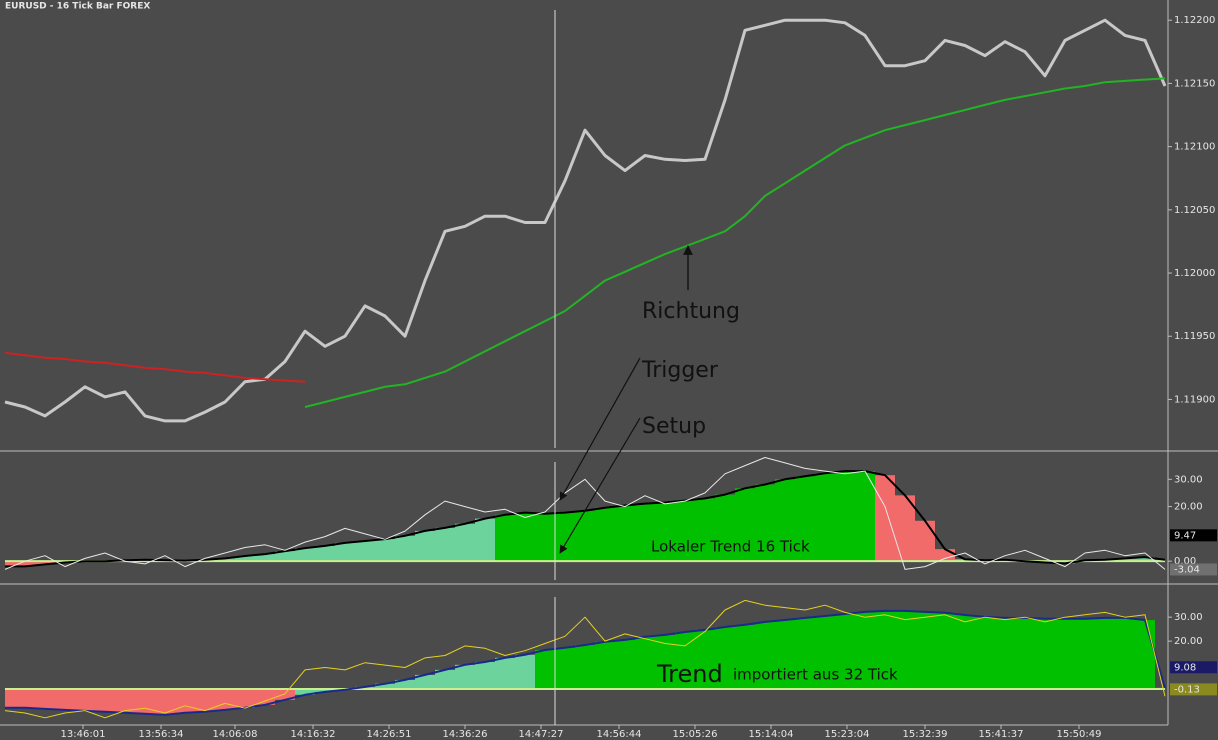 This screenshot has width=1218, height=740. What do you see at coordinates (161, 734) in the screenshot?
I see `x-tick-label: 13:56:34` at bounding box center [161, 734].